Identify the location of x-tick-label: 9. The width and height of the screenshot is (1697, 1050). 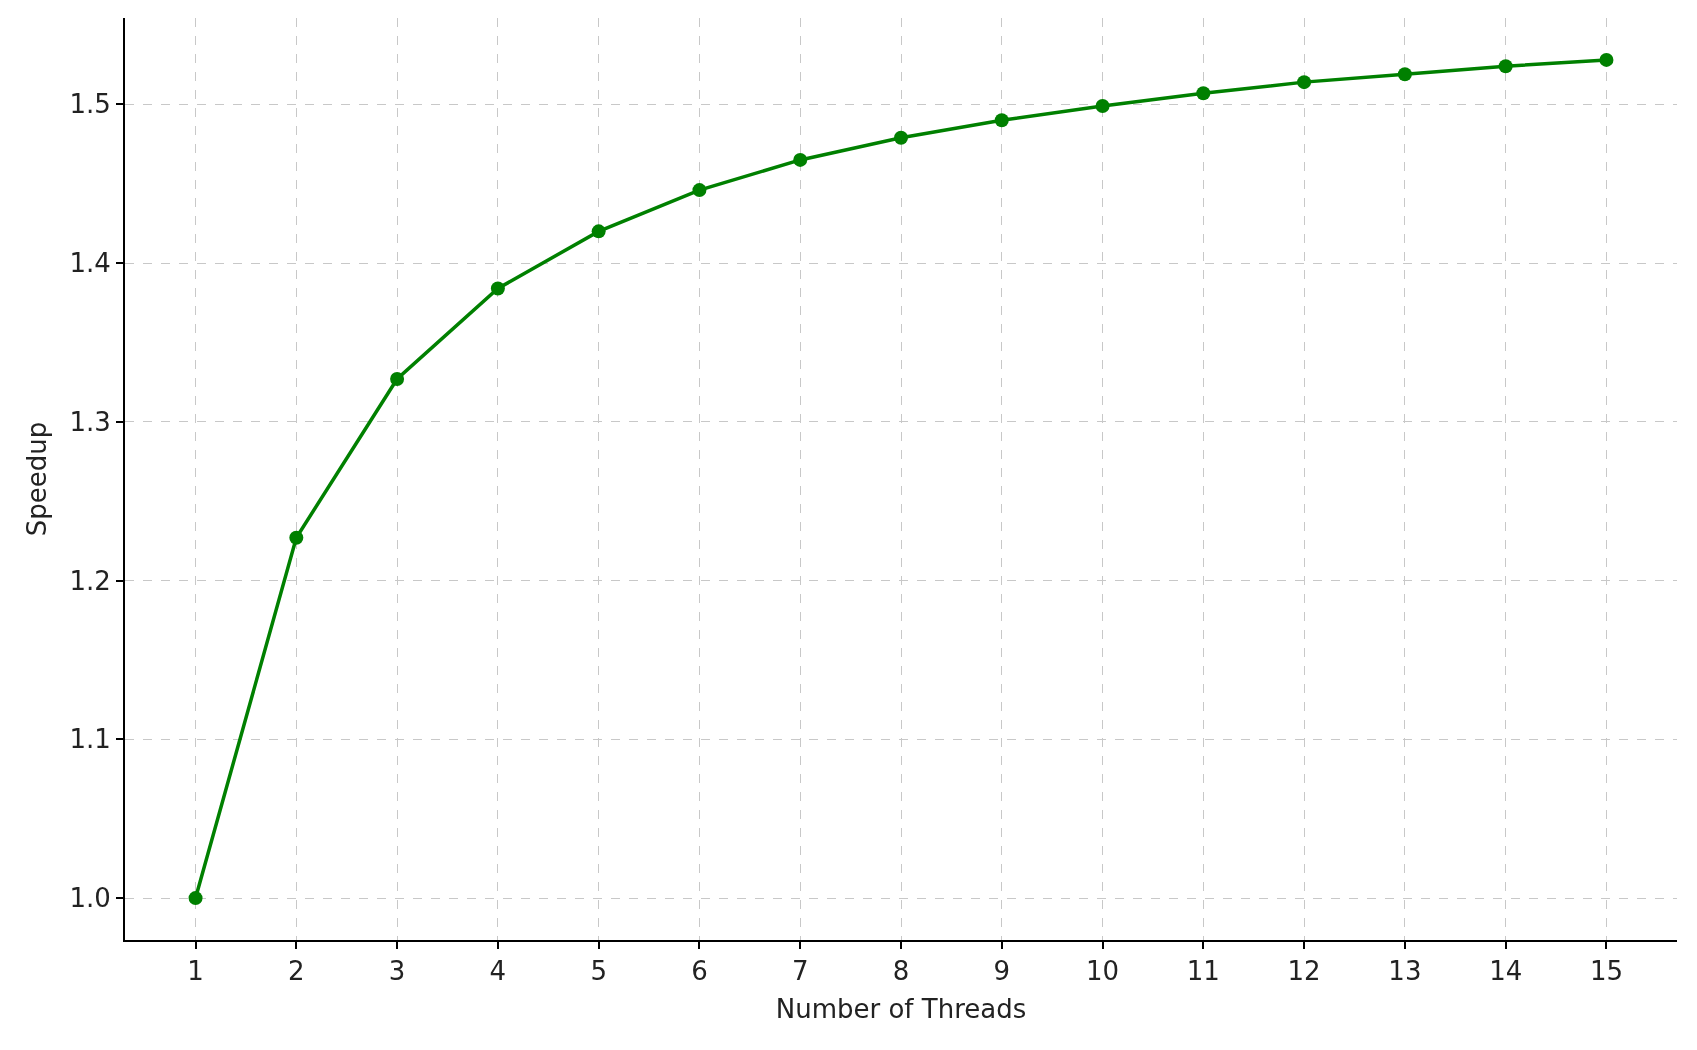
(1002, 971).